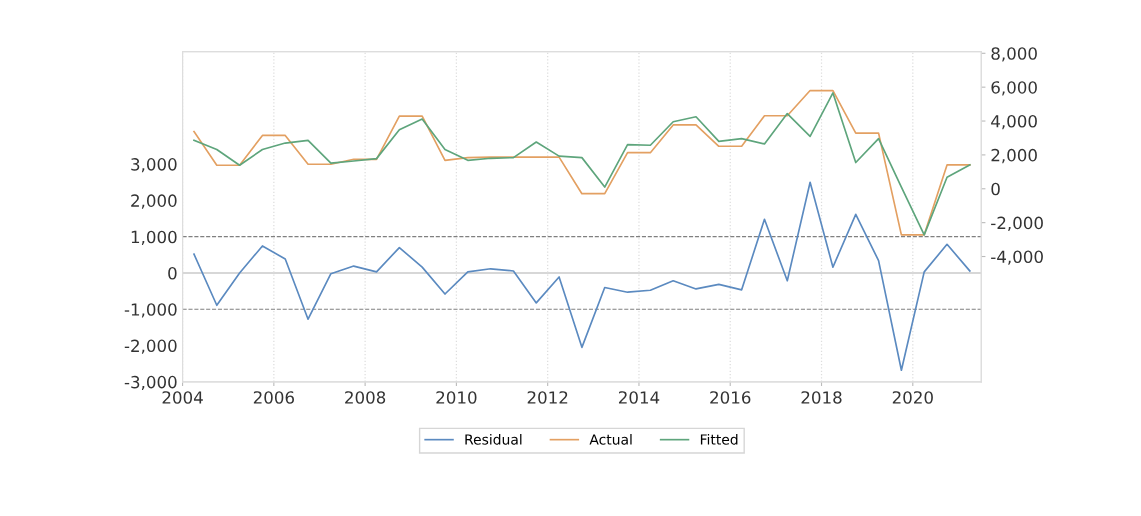 The image size is (1141, 516). What do you see at coordinates (150, 310) in the screenshot?
I see `y-tick-label: -1,000` at bounding box center [150, 310].